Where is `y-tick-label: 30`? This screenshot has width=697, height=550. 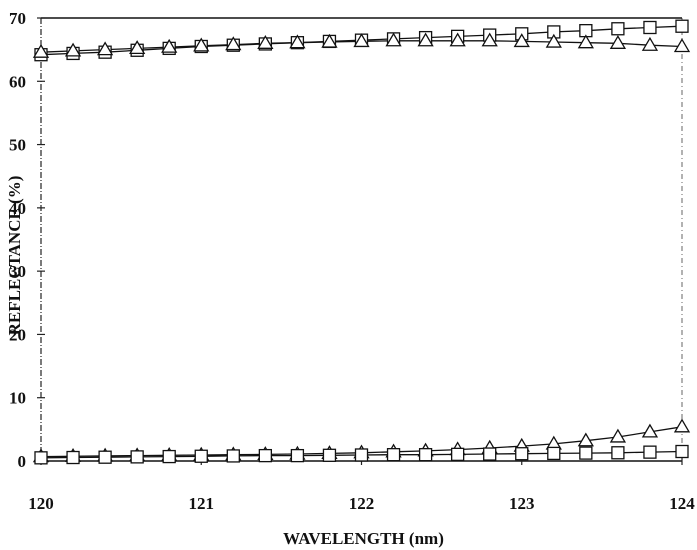
y-tick-label: 30 is located at coordinates (17, 271).